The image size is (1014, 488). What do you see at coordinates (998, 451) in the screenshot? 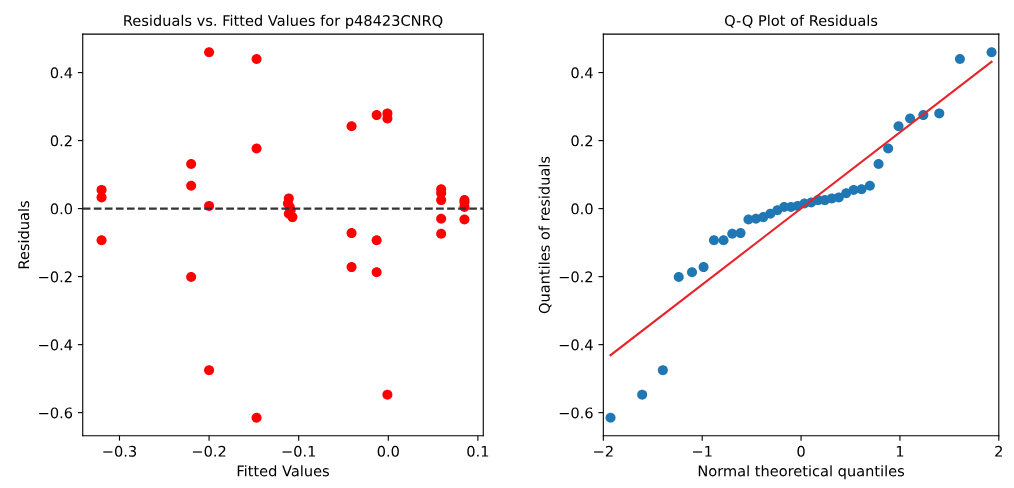
I see `x-tick-label: 2` at bounding box center [998, 451].